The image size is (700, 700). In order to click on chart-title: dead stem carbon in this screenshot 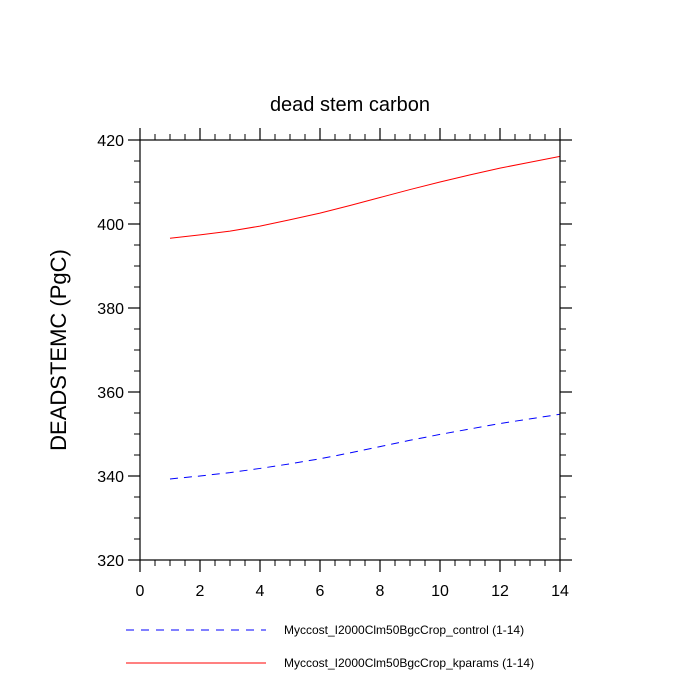, I will do `click(350, 105)`.